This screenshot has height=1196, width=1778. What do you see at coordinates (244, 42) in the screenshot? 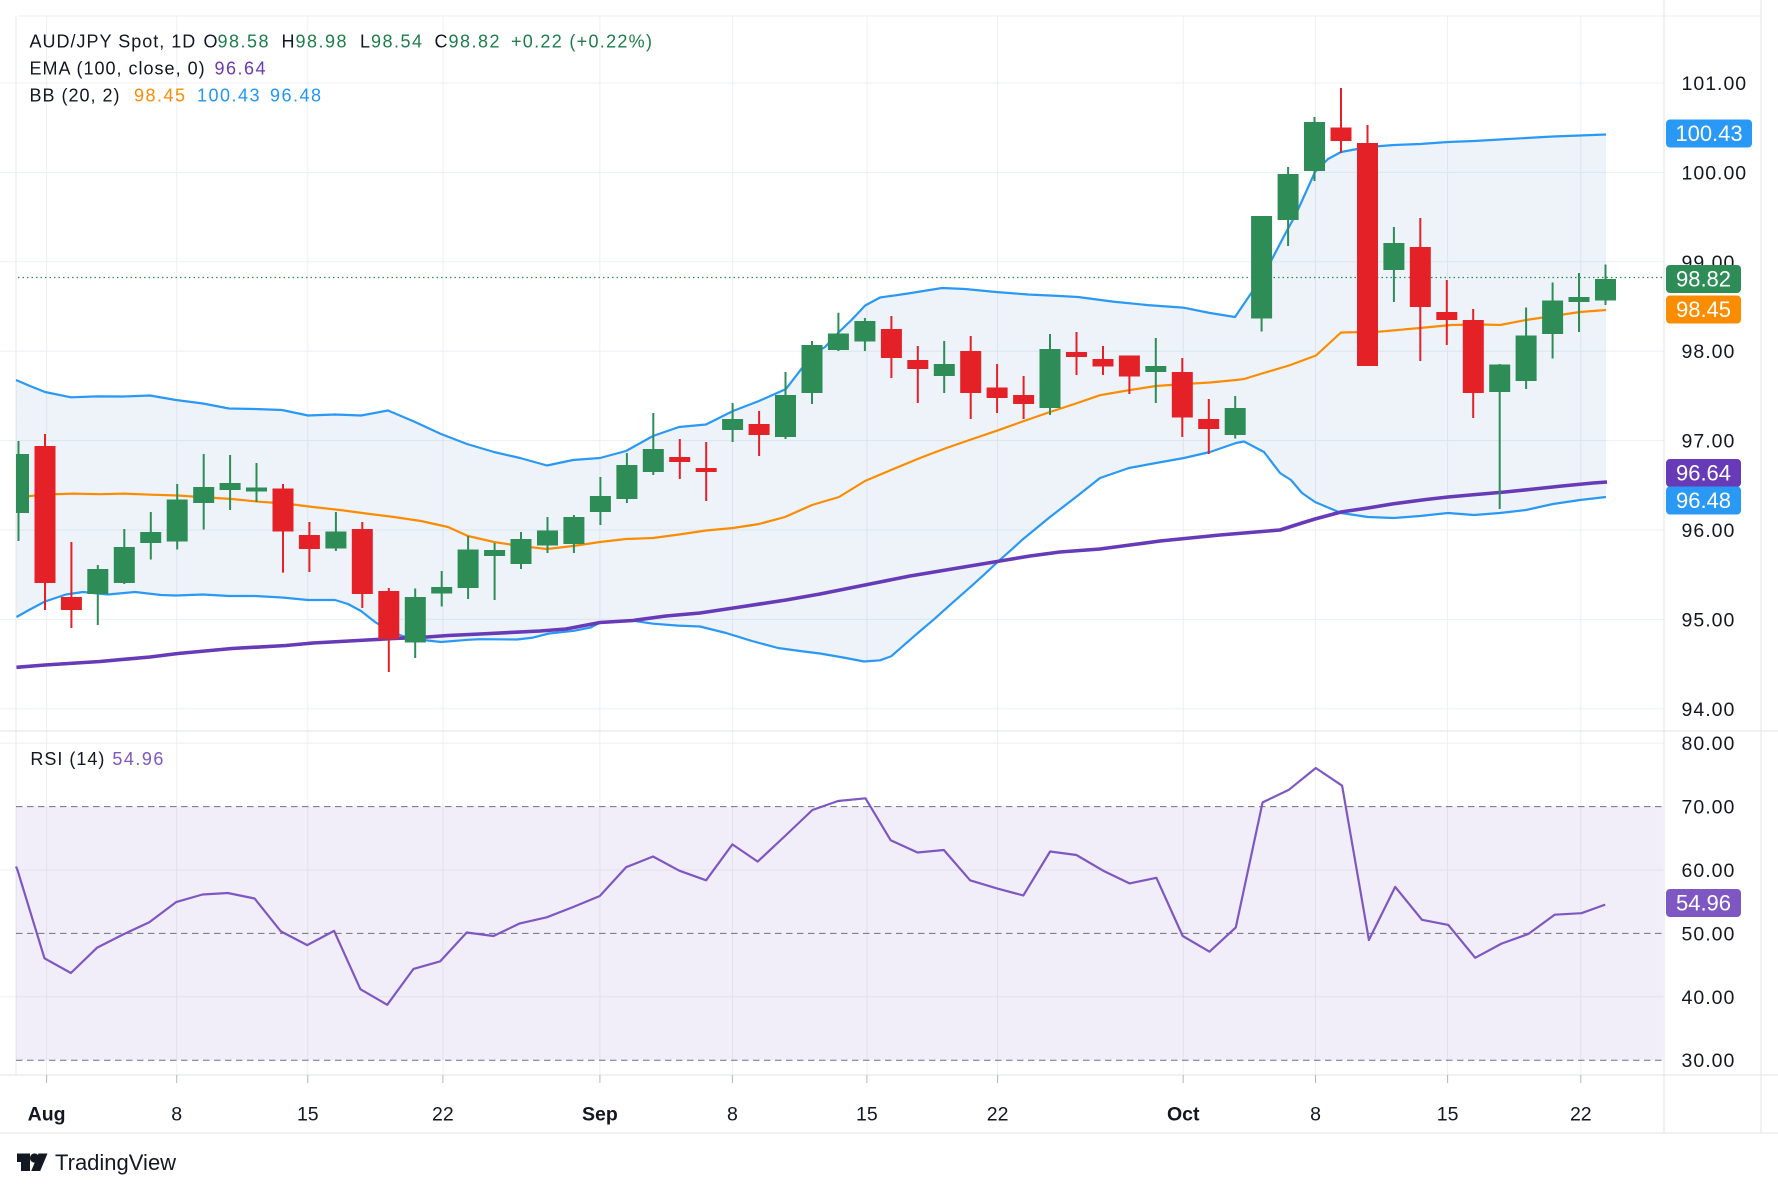
I see `svg-text: 98.58` at bounding box center [244, 42].